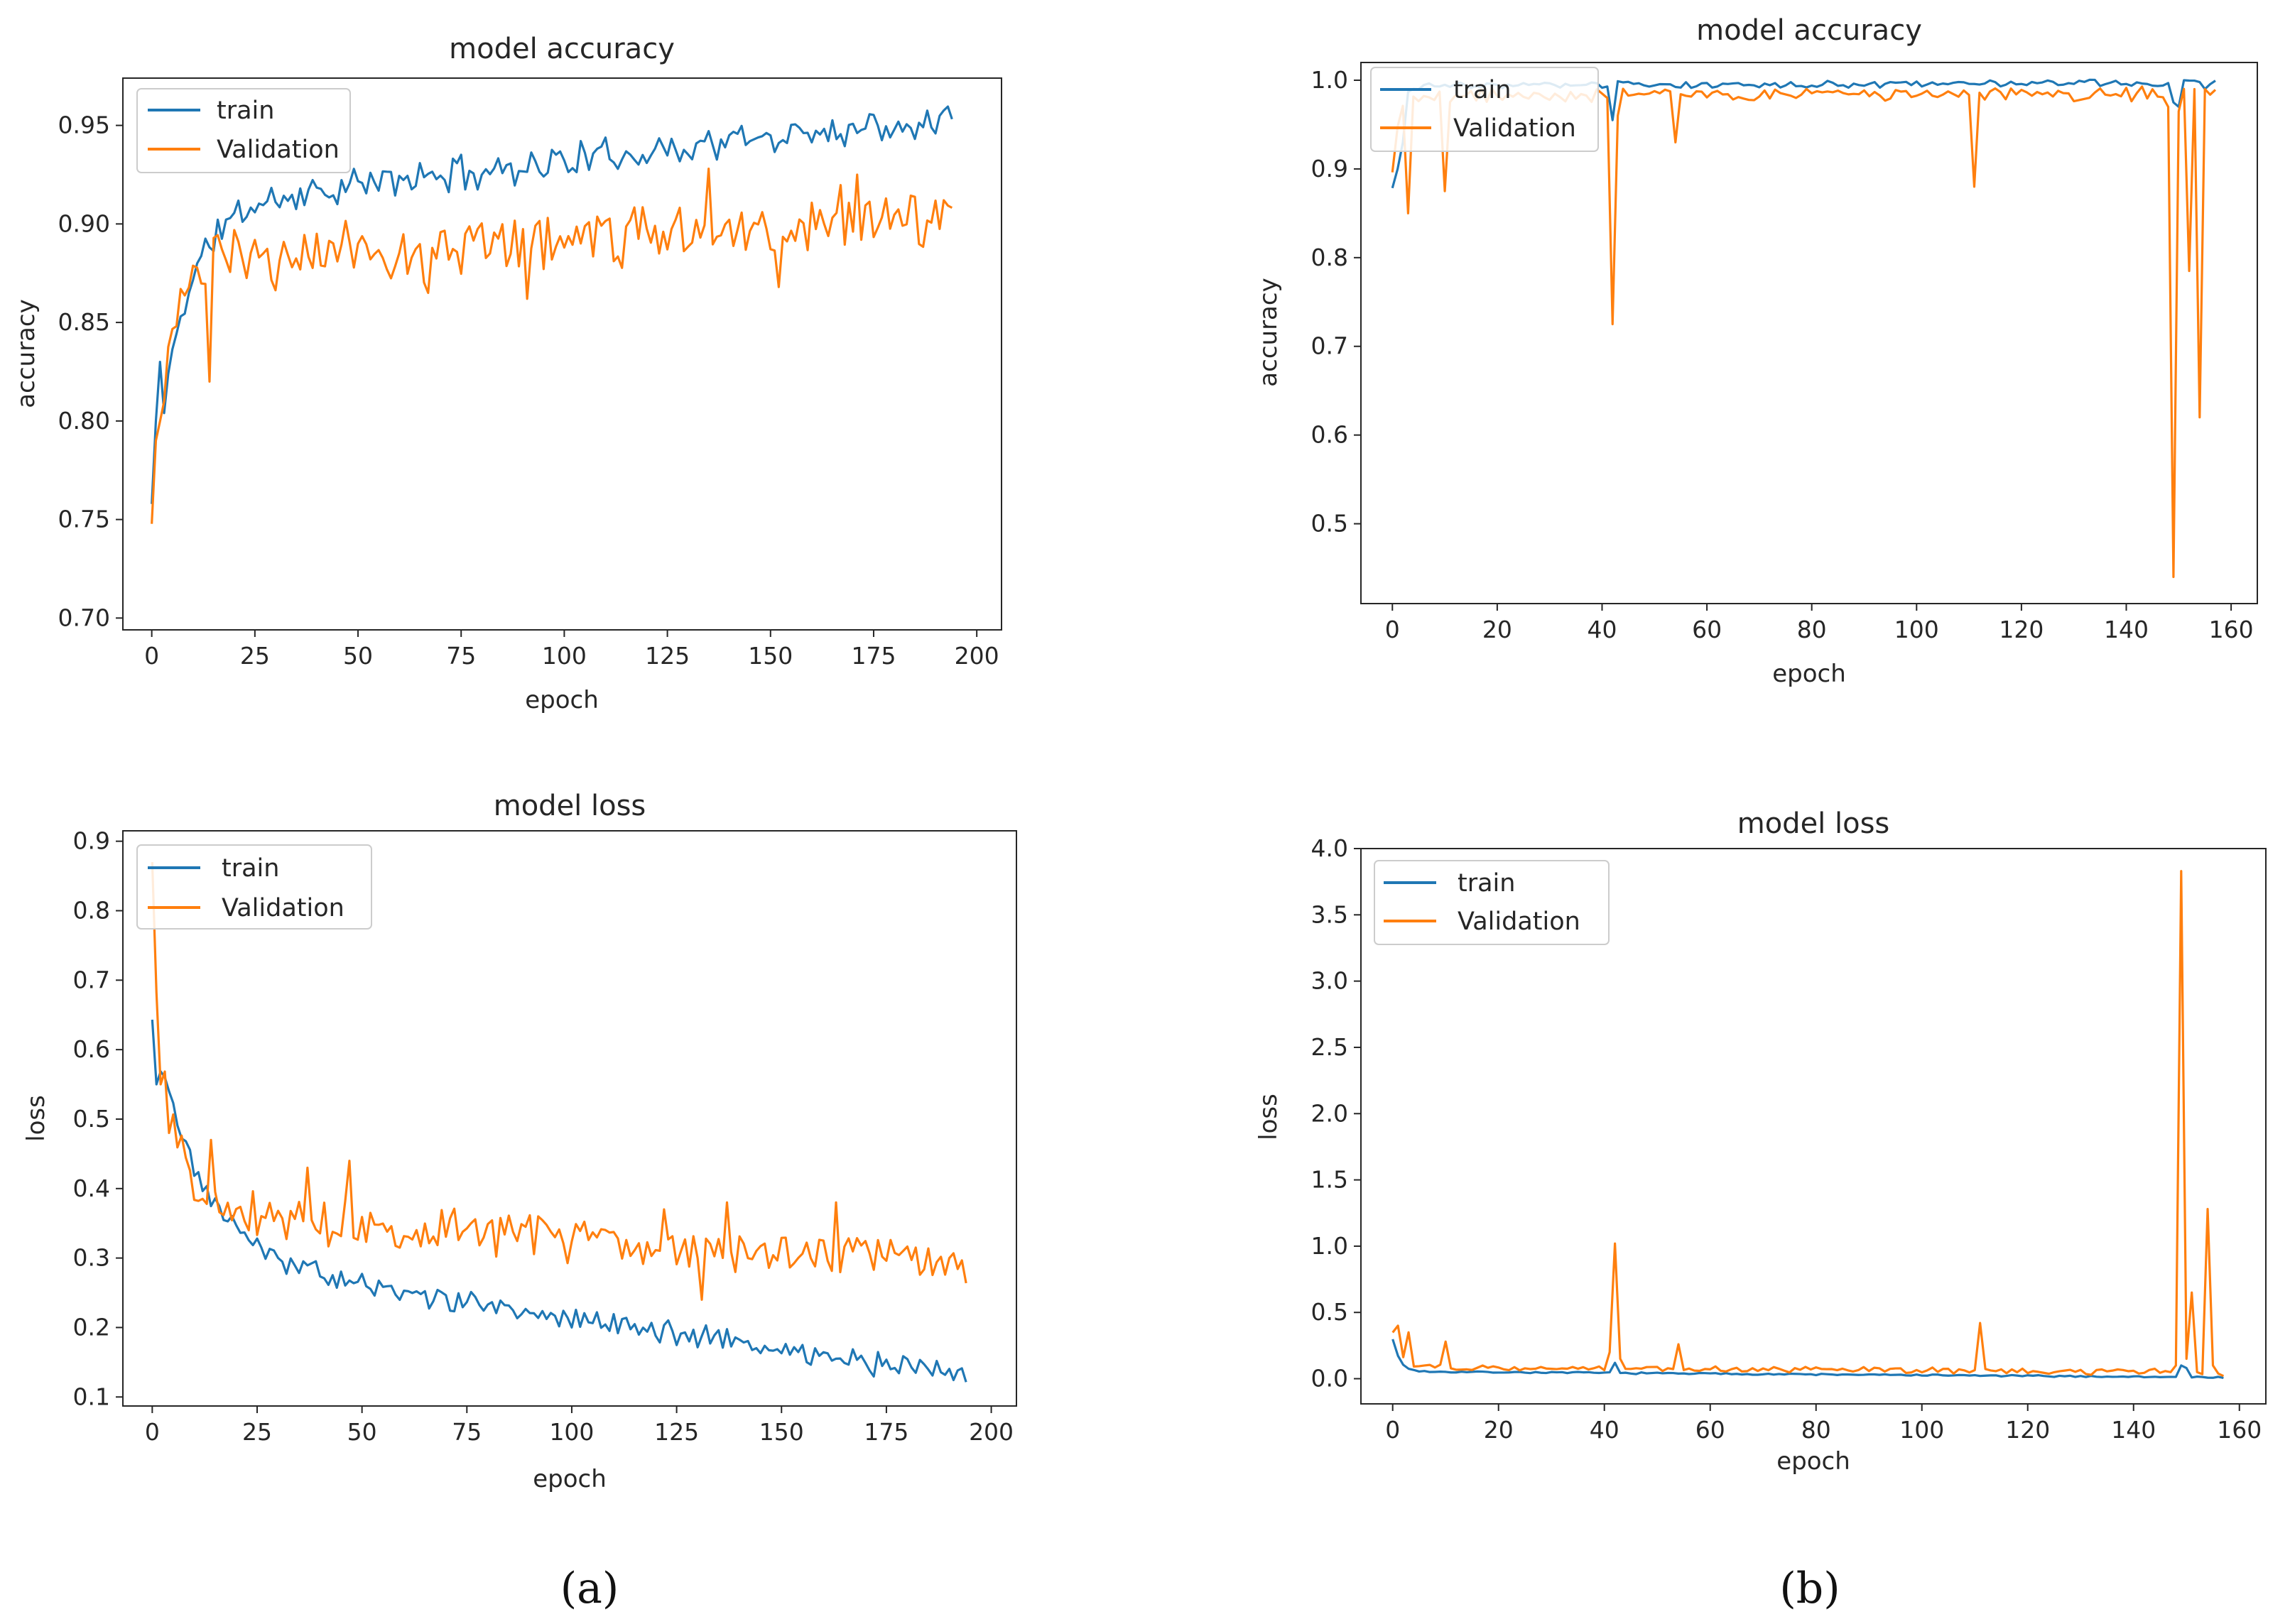 Image resolution: width=2290 pixels, height=1624 pixels. Describe the element at coordinates (84, 322) in the screenshot. I see `y-tick-label: 0.85` at that location.